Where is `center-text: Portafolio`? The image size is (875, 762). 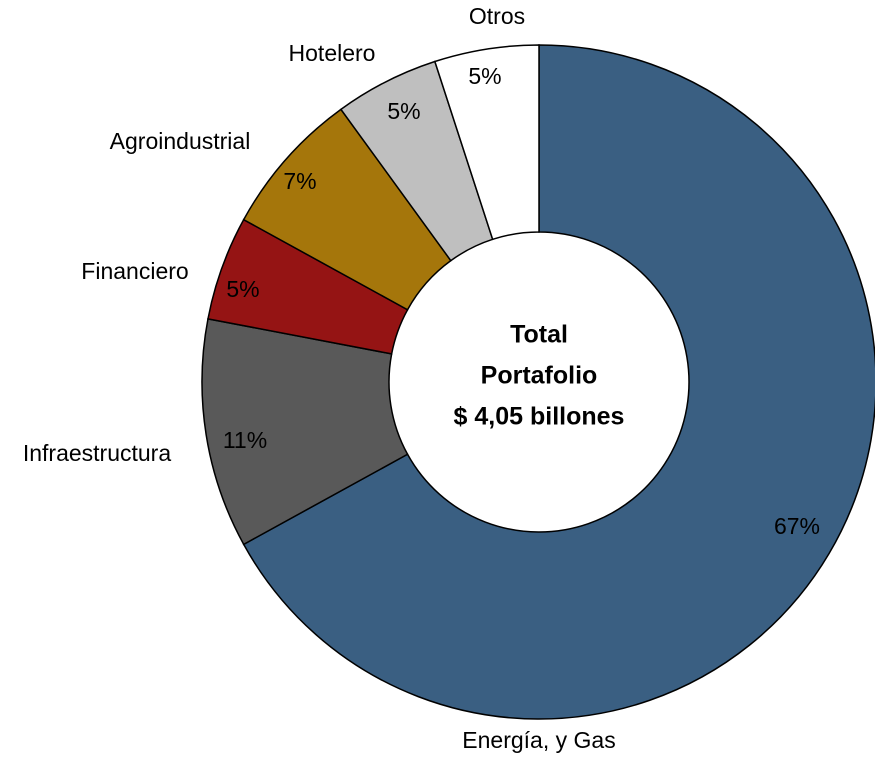 center-text: Portafolio is located at coordinates (539, 376).